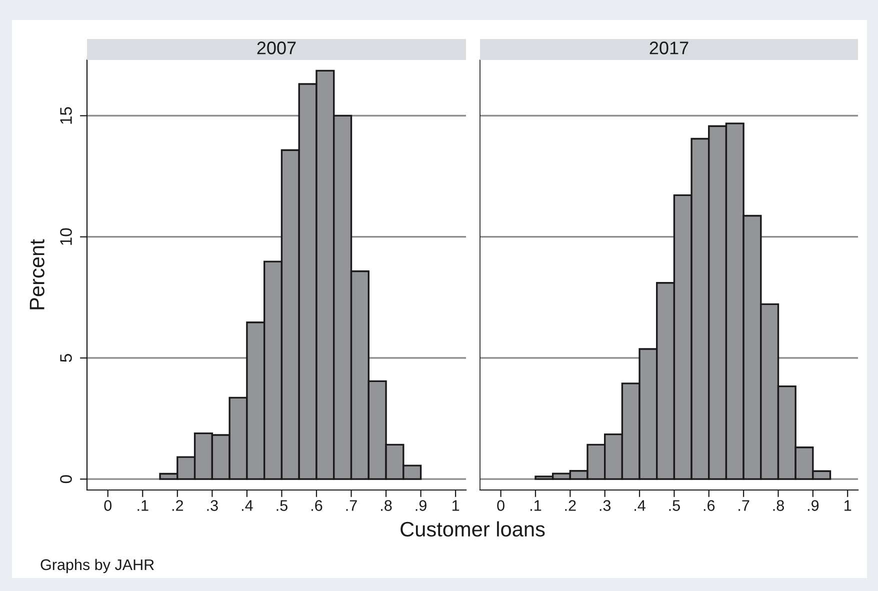 The width and height of the screenshot is (878, 591). What do you see at coordinates (669, 48) in the screenshot?
I see `chart-title: 2017` at bounding box center [669, 48].